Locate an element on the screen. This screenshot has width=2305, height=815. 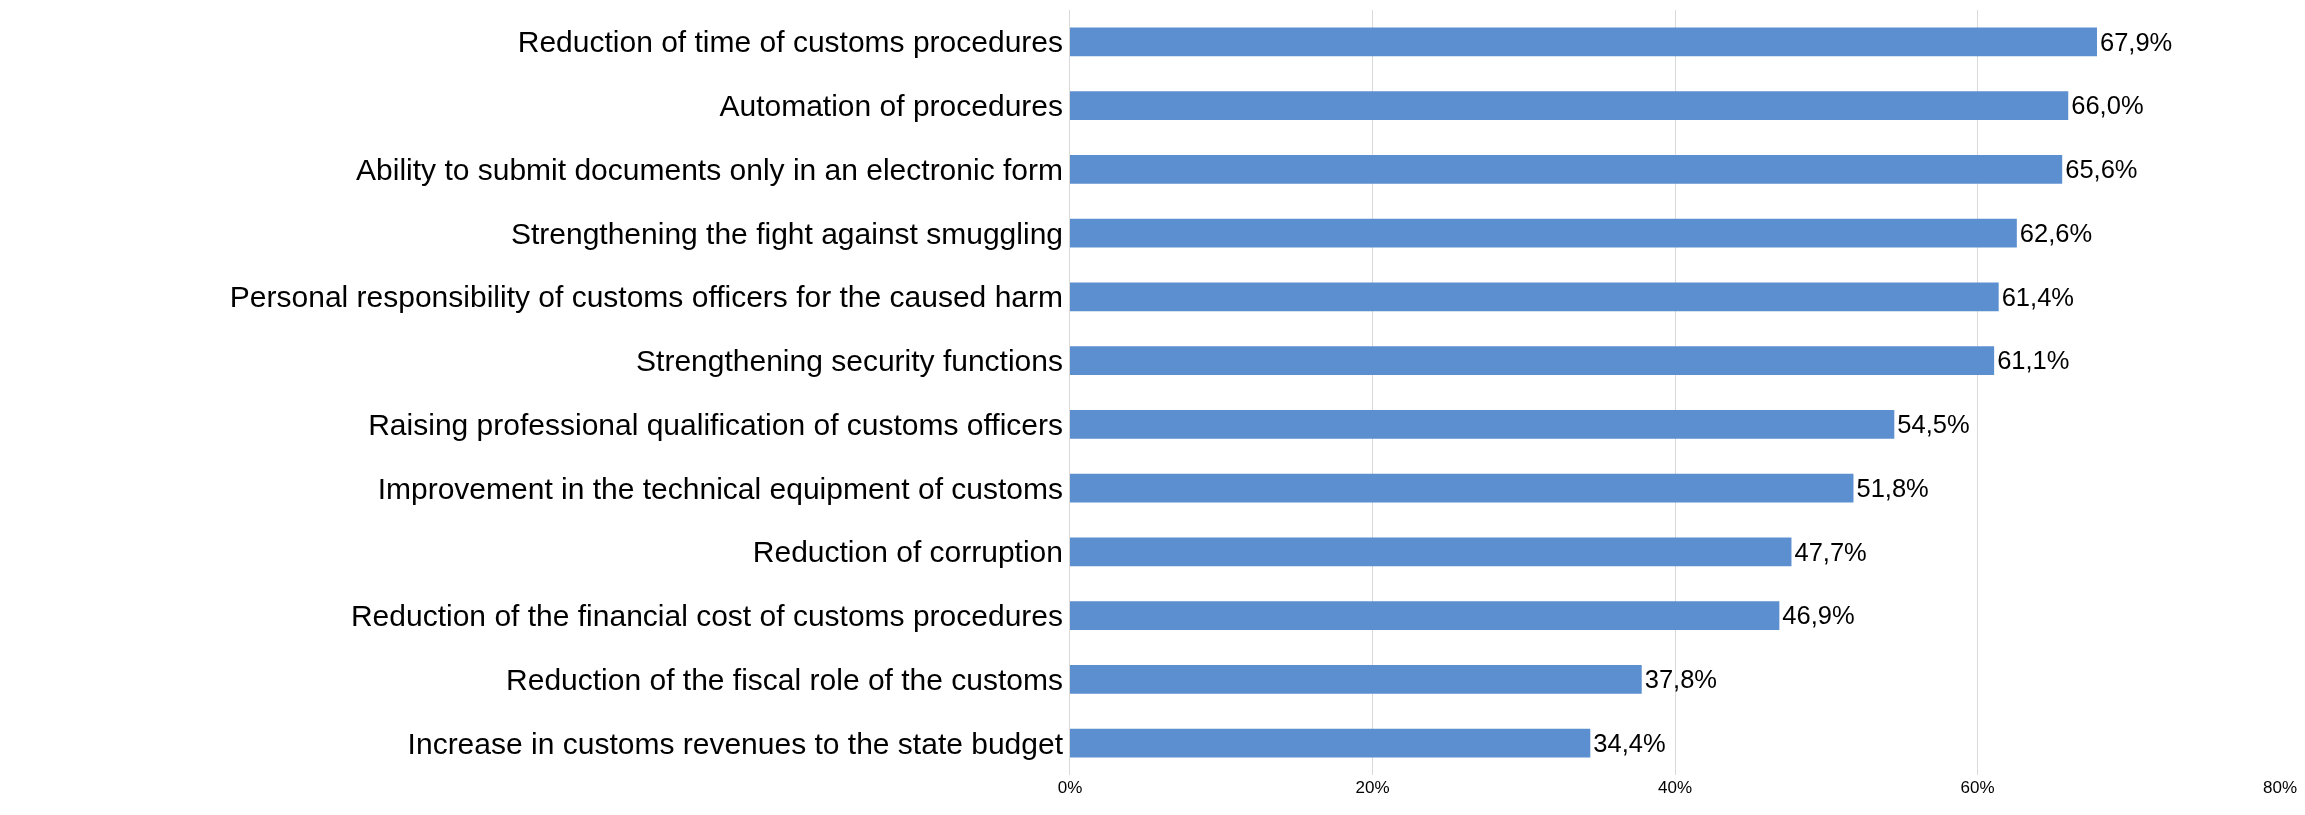
data-label: 65,6% is located at coordinates (2101, 169).